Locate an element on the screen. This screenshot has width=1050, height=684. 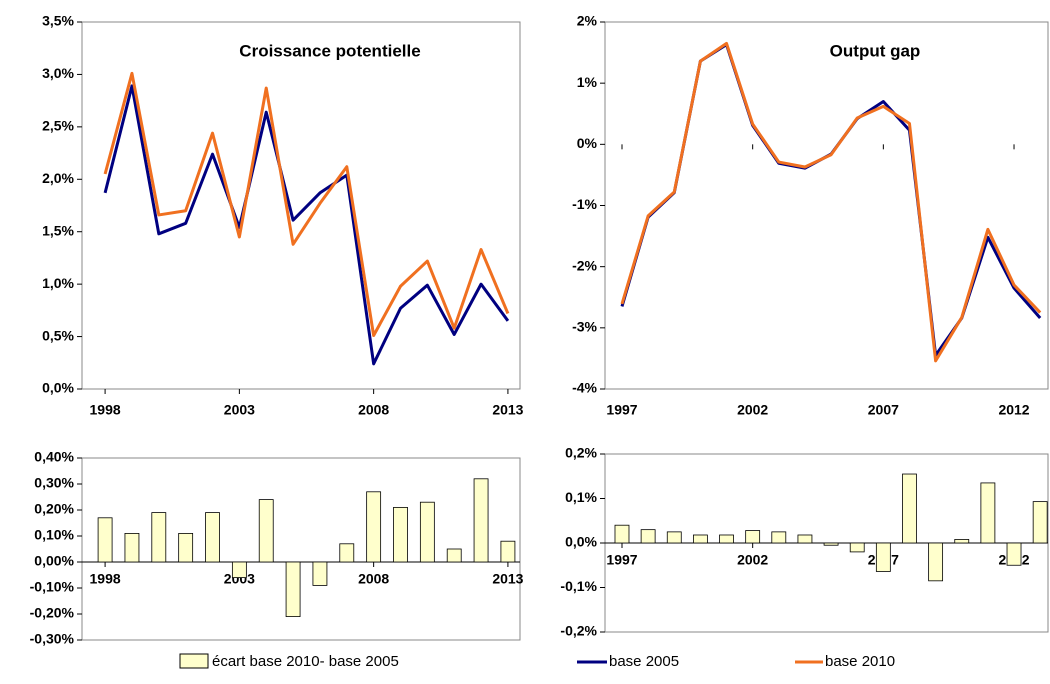
y-tick-label: 2,5% is located at coordinates (58, 126).